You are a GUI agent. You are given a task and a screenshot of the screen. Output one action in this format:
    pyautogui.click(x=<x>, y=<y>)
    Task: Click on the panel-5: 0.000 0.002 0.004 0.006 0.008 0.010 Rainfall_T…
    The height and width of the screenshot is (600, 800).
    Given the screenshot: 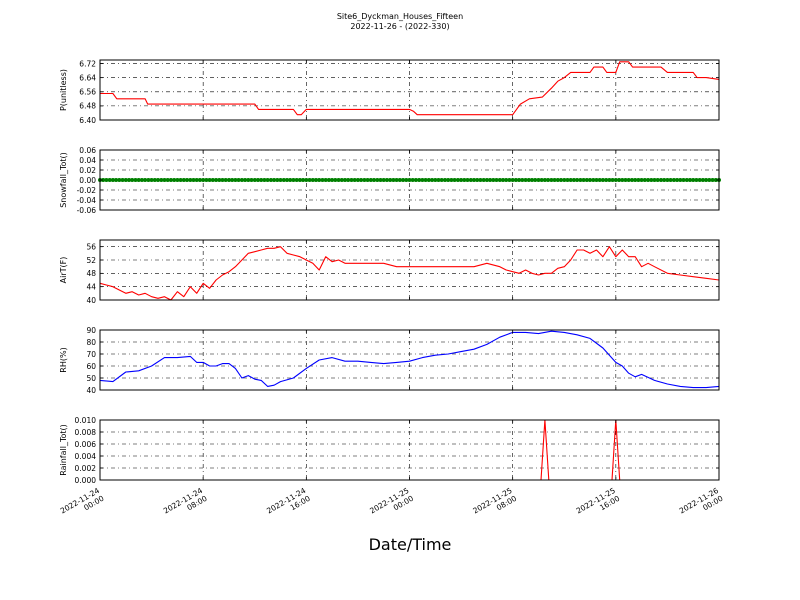 What is the action you would take?
    pyautogui.click(x=389, y=450)
    